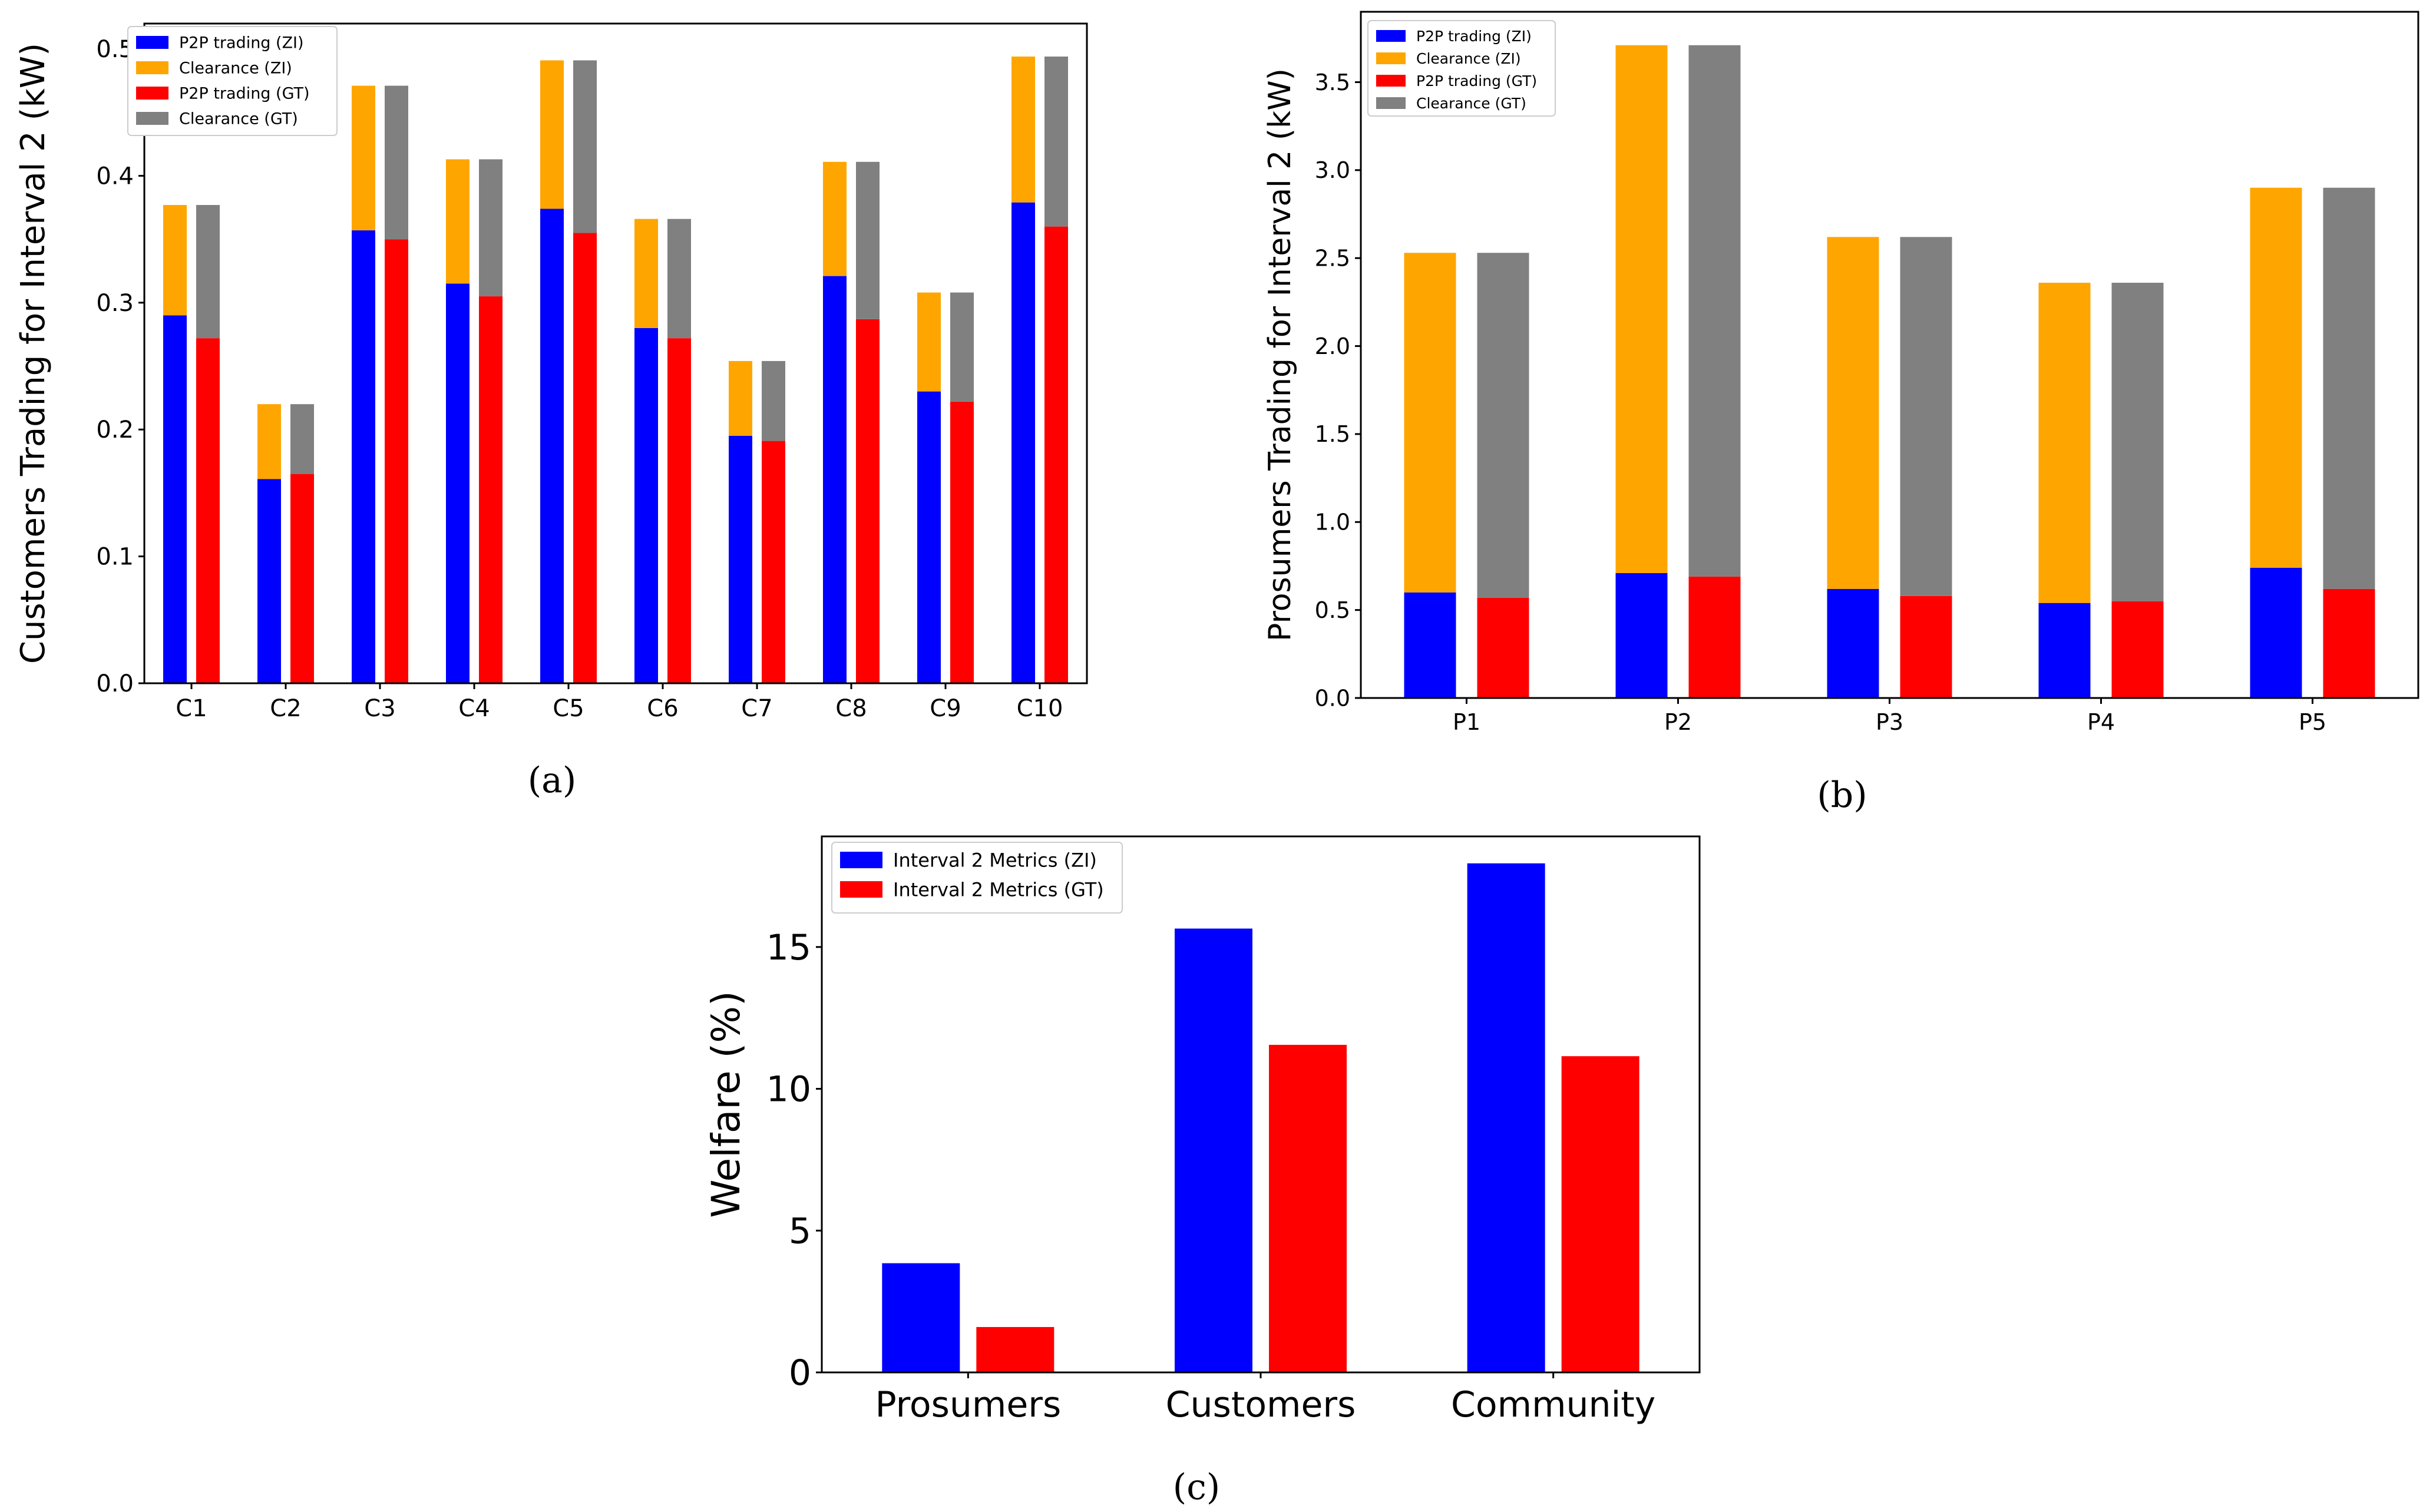 This screenshot has height=1512, width=2433. What do you see at coordinates (1332, 610) in the screenshot?
I see `y-tick-label: 0.5` at bounding box center [1332, 610].